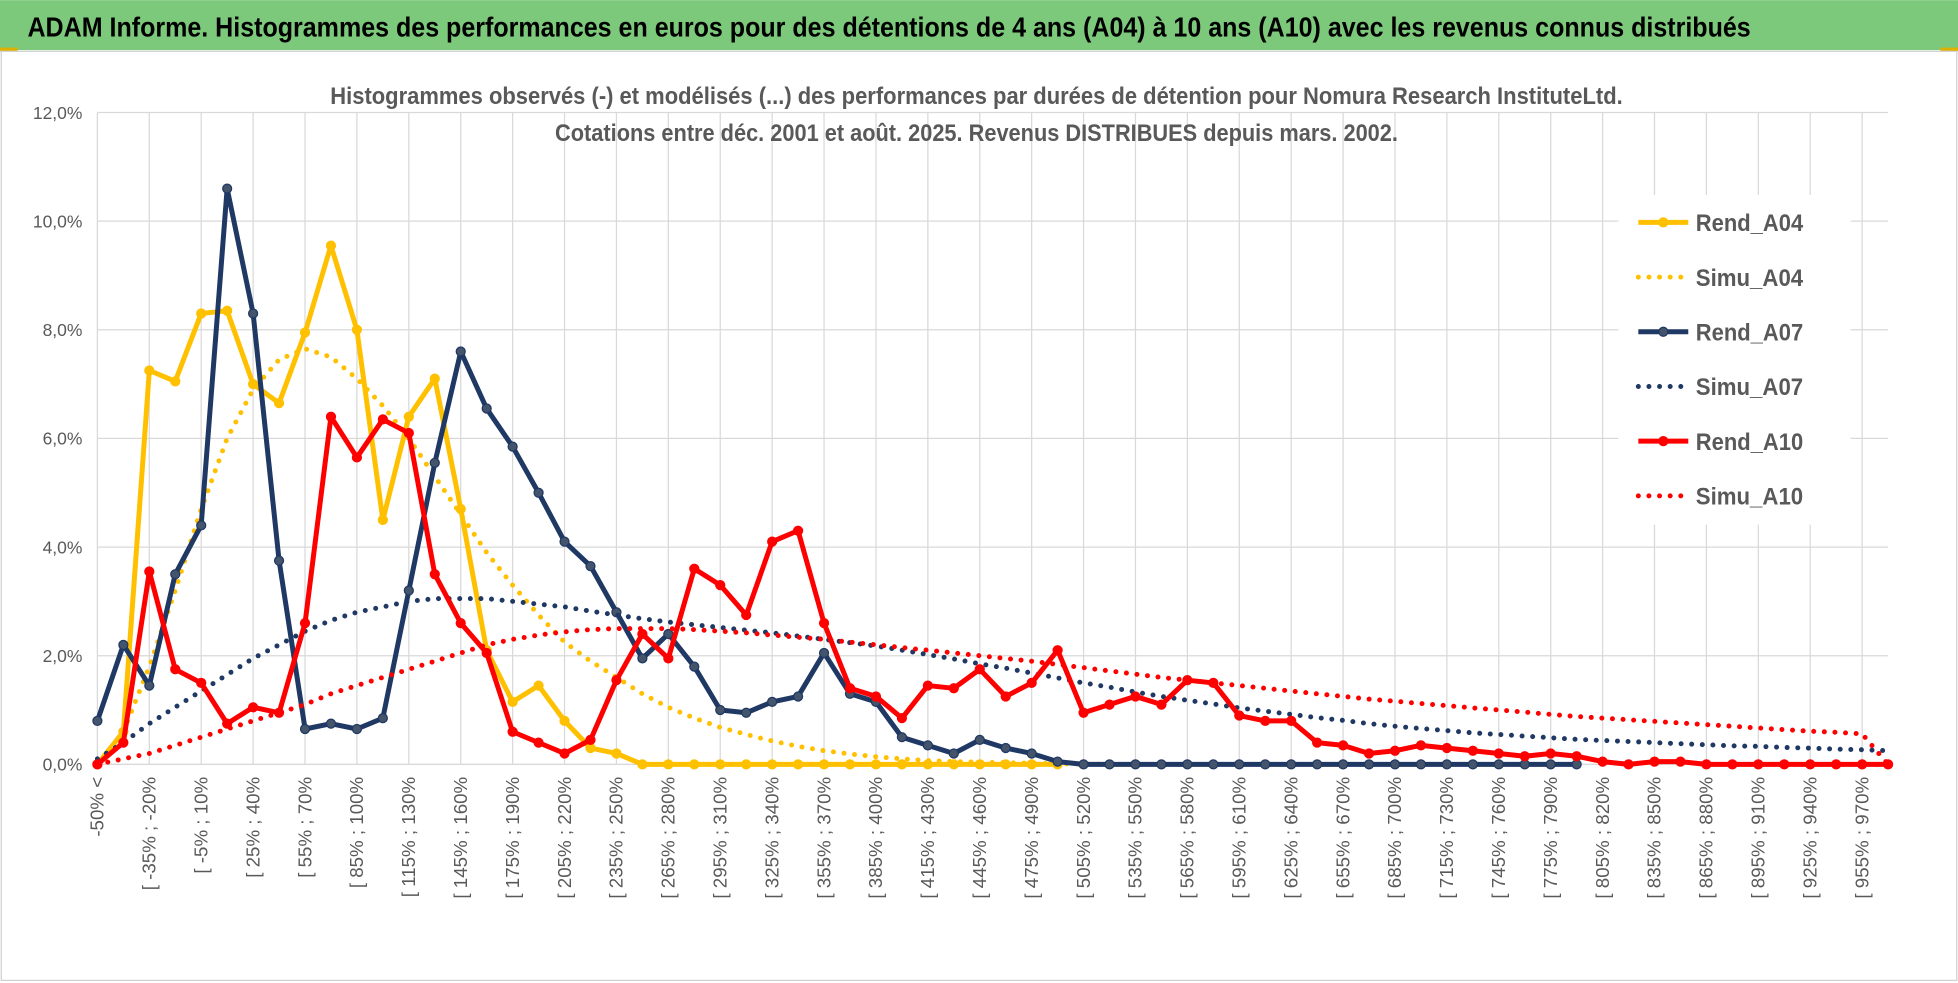 This screenshot has height=983, width=1958. What do you see at coordinates (1394, 838) in the screenshot?
I see `x-tick-label: [ 685% ; 700%` at bounding box center [1394, 838].